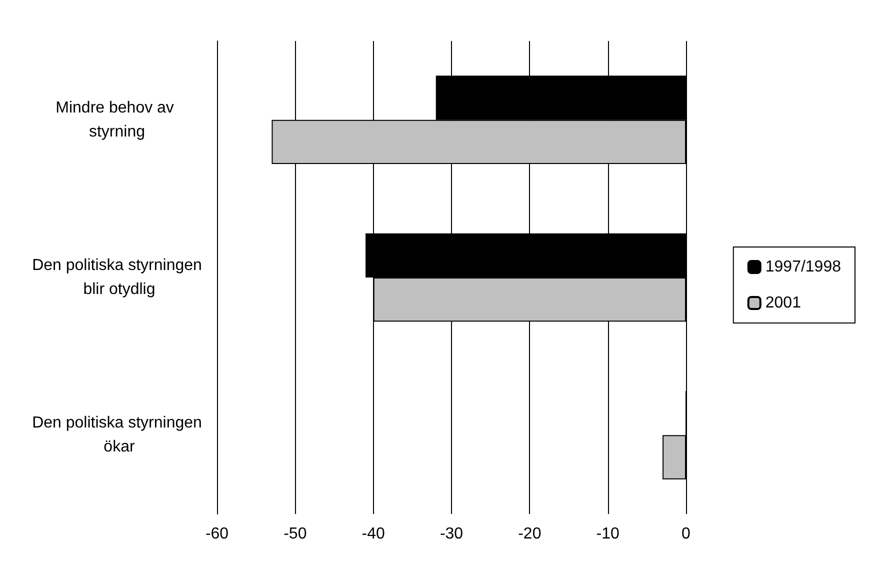  Describe the element at coordinates (686, 534) in the screenshot. I see `x-tick-label: 0` at that location.